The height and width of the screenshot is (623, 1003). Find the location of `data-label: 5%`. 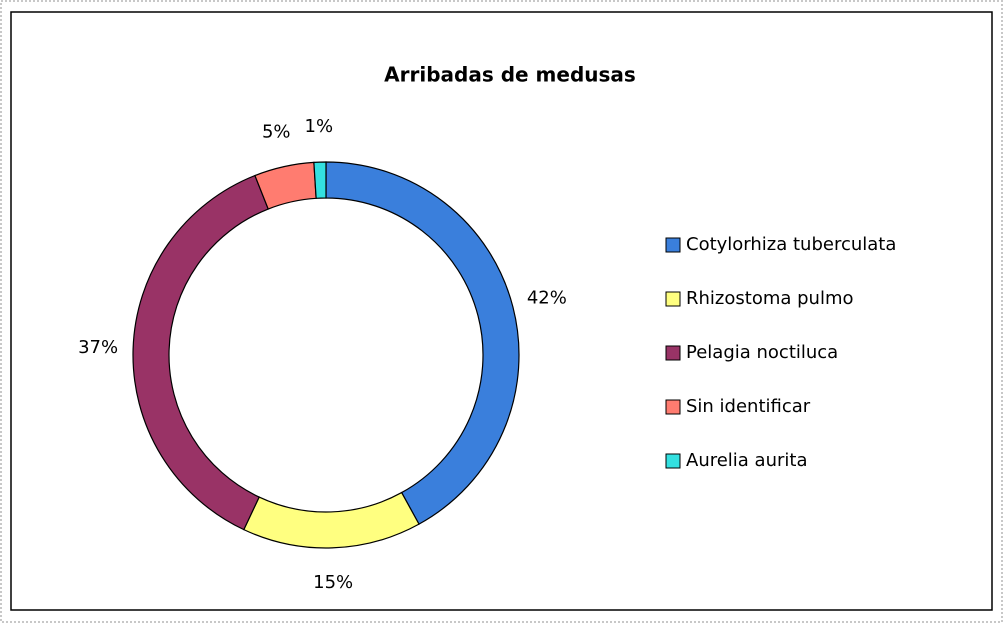

data-label: 5% is located at coordinates (276, 131).